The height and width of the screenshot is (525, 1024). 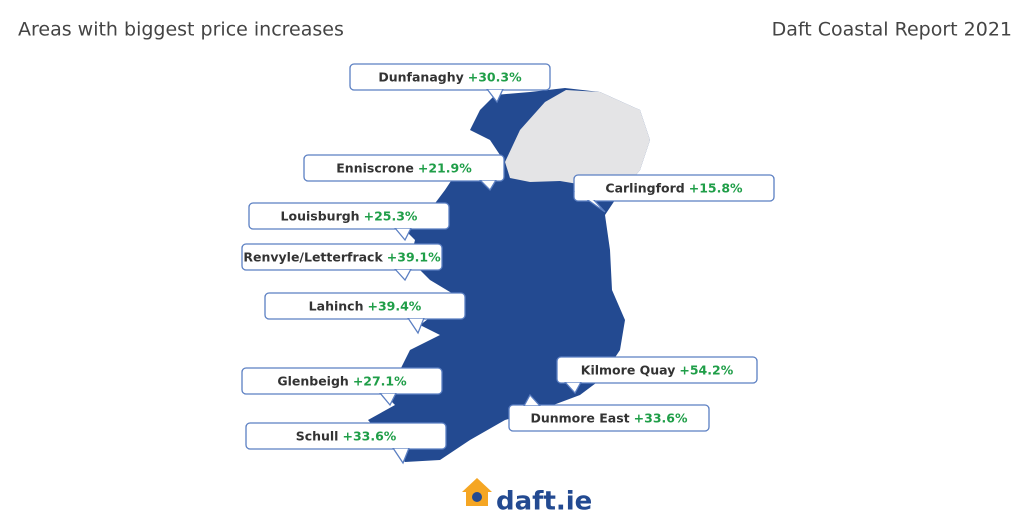 I want to click on price-change: +15.8%, so click(x=716, y=188).